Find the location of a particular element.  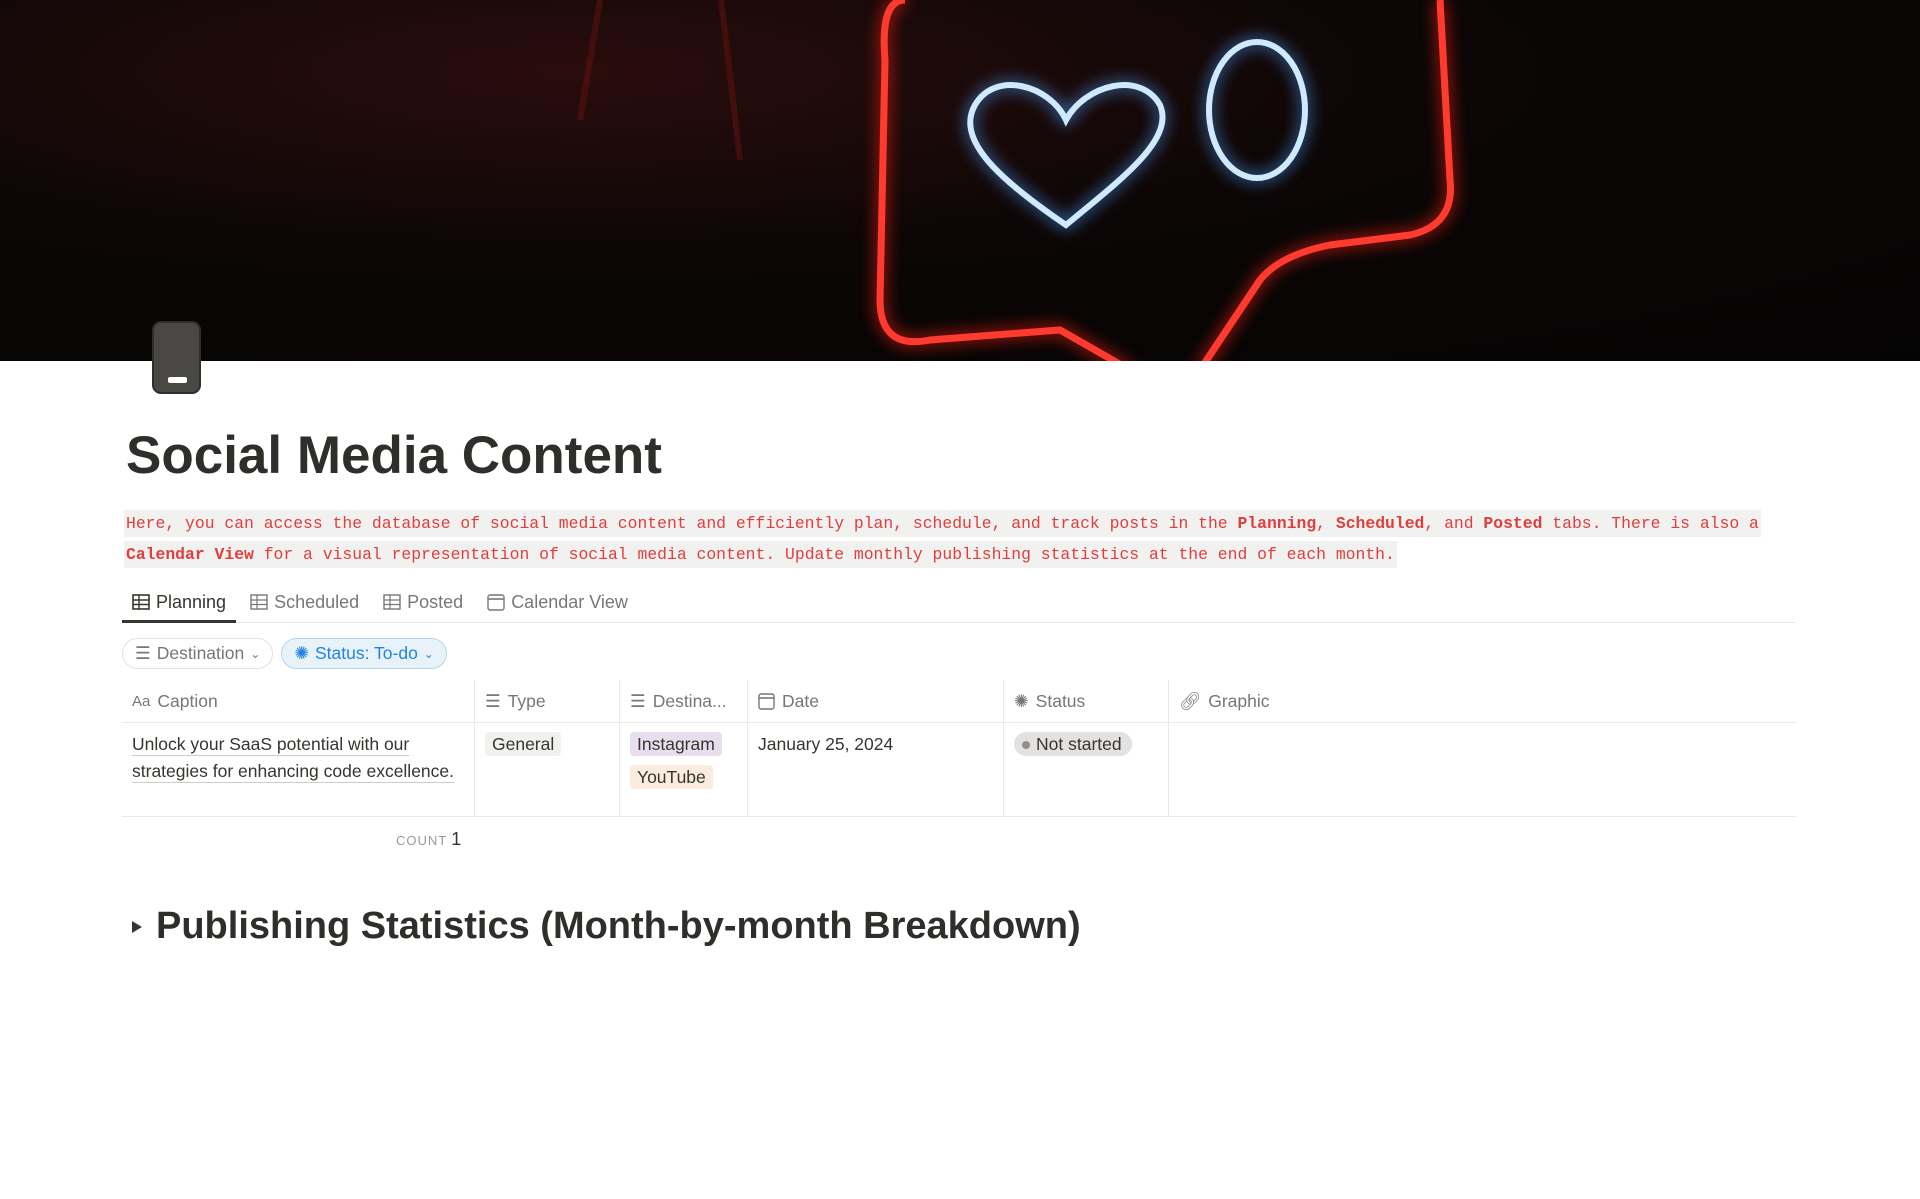

triangle-right-icon is located at coordinates (137, 926).